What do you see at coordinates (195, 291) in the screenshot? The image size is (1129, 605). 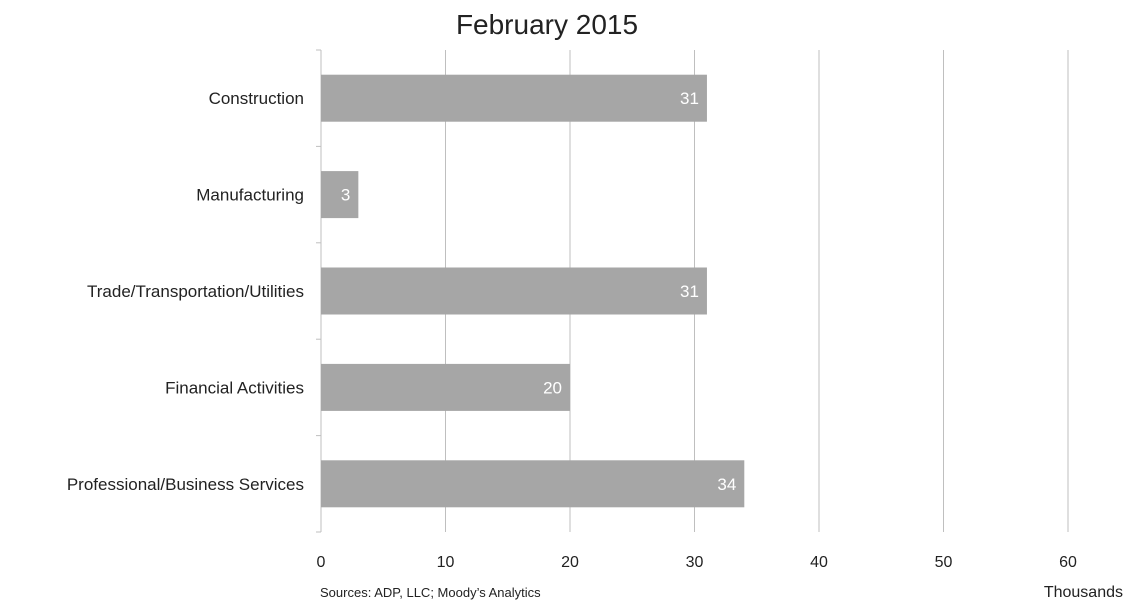 I see `category-label: Trade/Transportation/Utilities` at bounding box center [195, 291].